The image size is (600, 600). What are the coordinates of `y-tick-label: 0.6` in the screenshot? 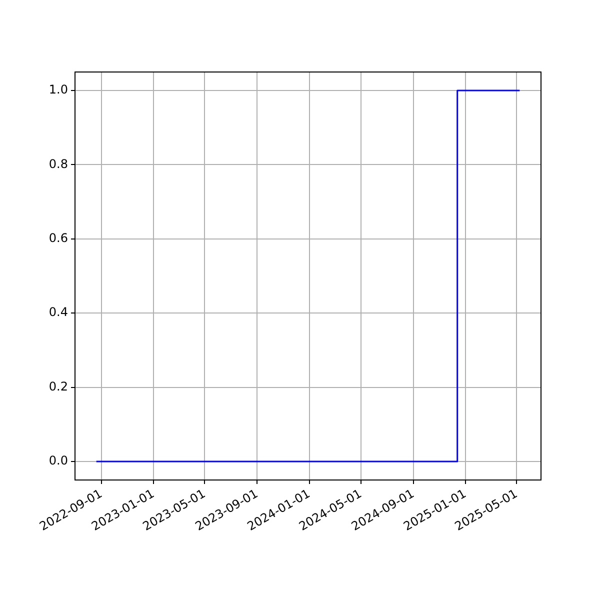 It's located at (58, 238).